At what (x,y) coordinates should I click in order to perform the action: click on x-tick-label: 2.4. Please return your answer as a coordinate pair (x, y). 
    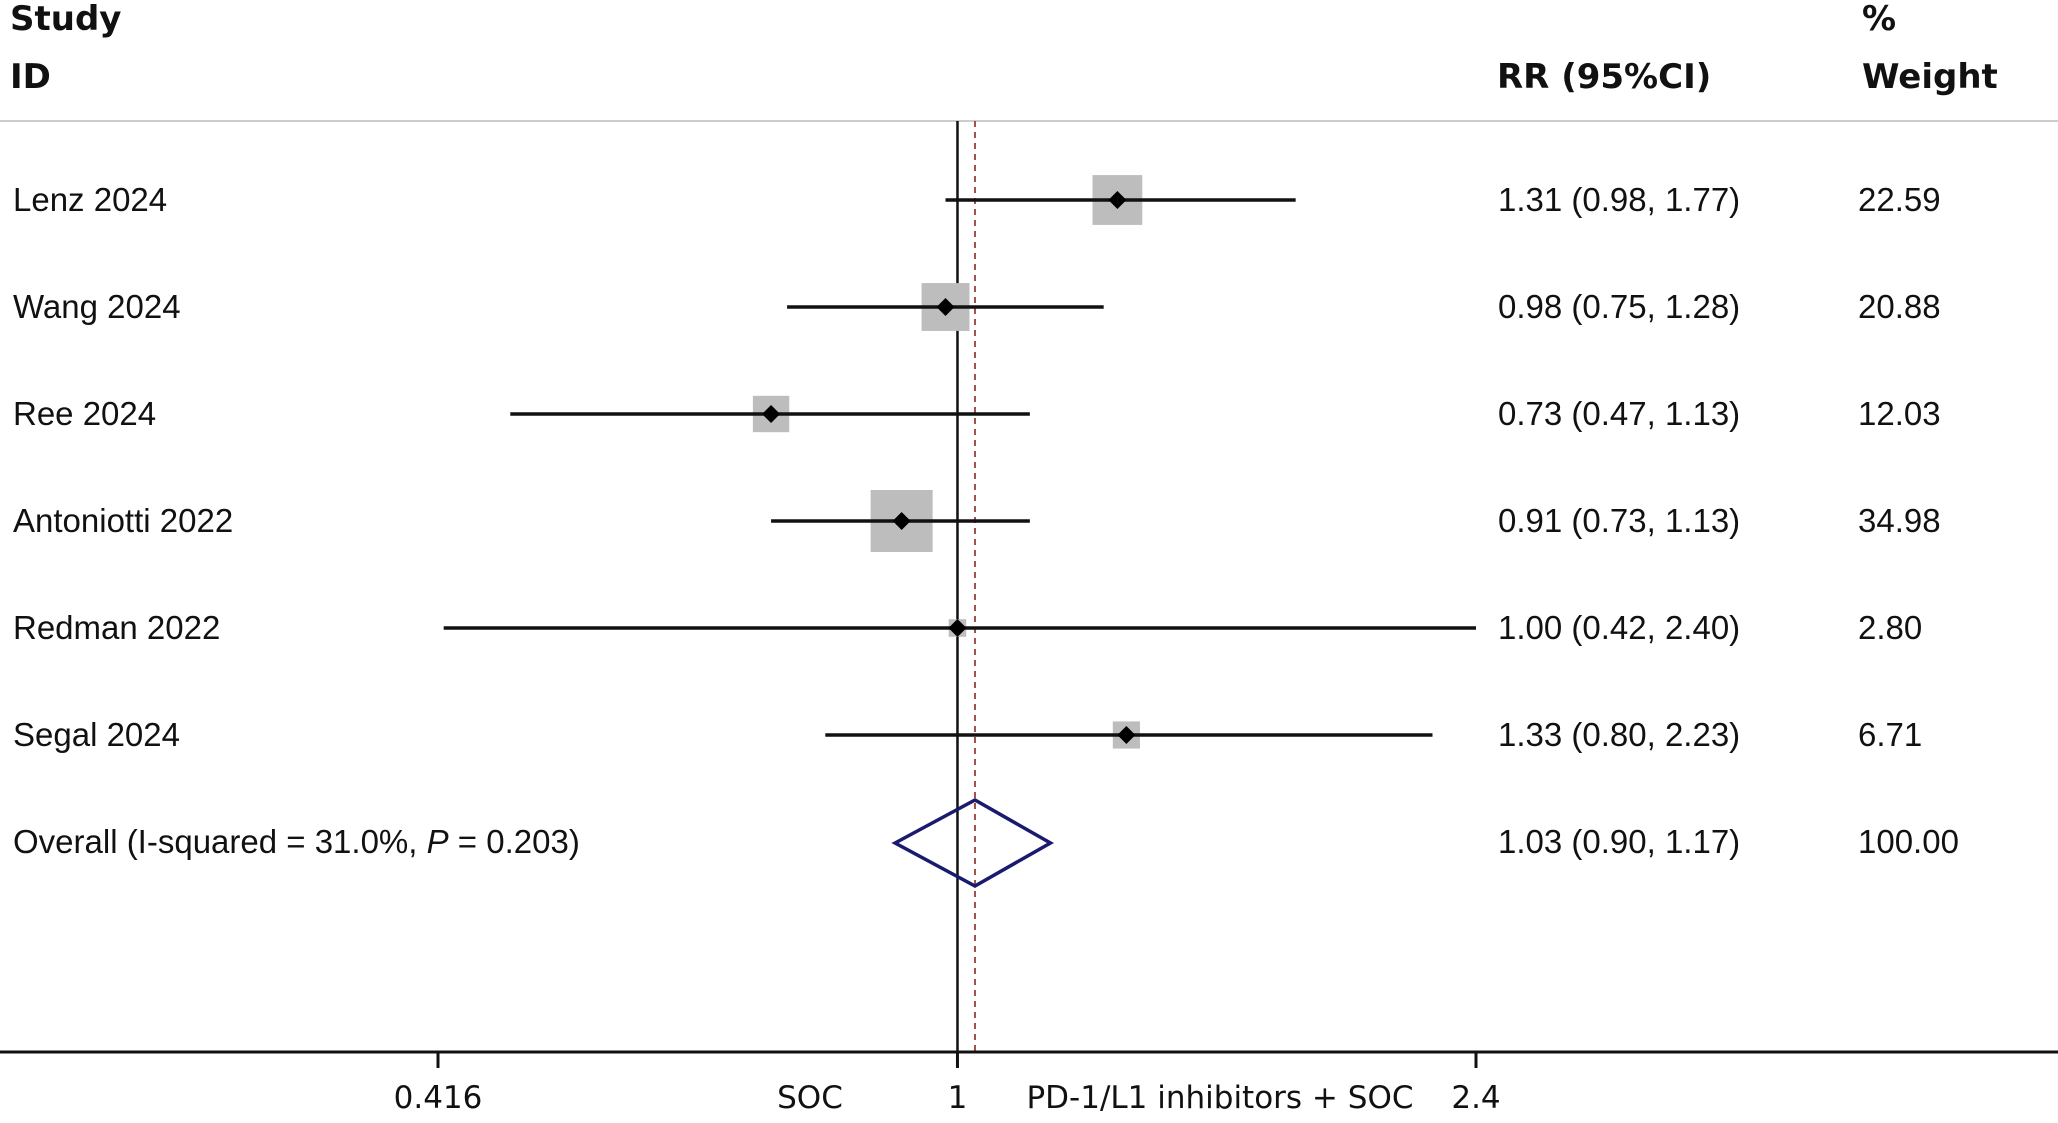
    Looking at the image, I should click on (1475, 1098).